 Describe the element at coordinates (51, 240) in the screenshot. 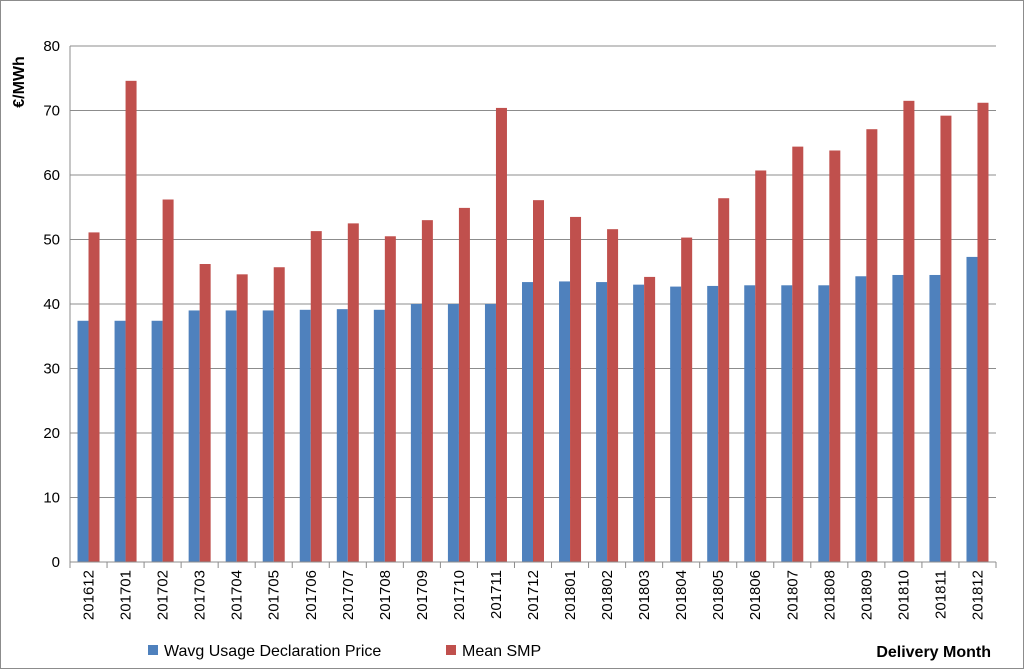

I see `y-tick-label: 50` at that location.